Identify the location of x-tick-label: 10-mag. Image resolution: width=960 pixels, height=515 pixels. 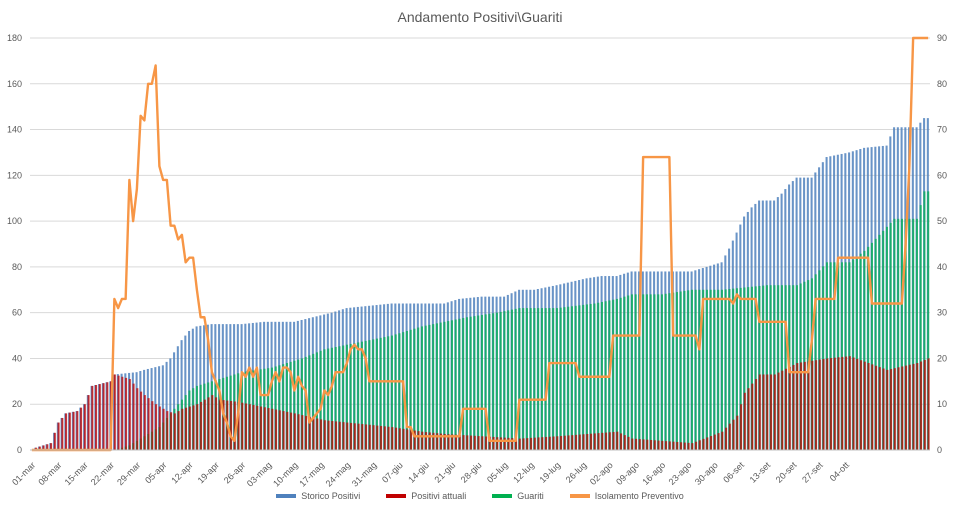
(285, 474).